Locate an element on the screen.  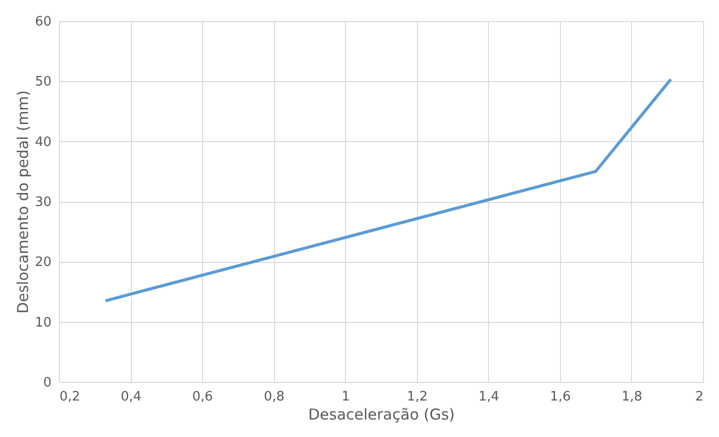
y-axis-title: Deslocamento do pedal (mm) is located at coordinates (23, 202).